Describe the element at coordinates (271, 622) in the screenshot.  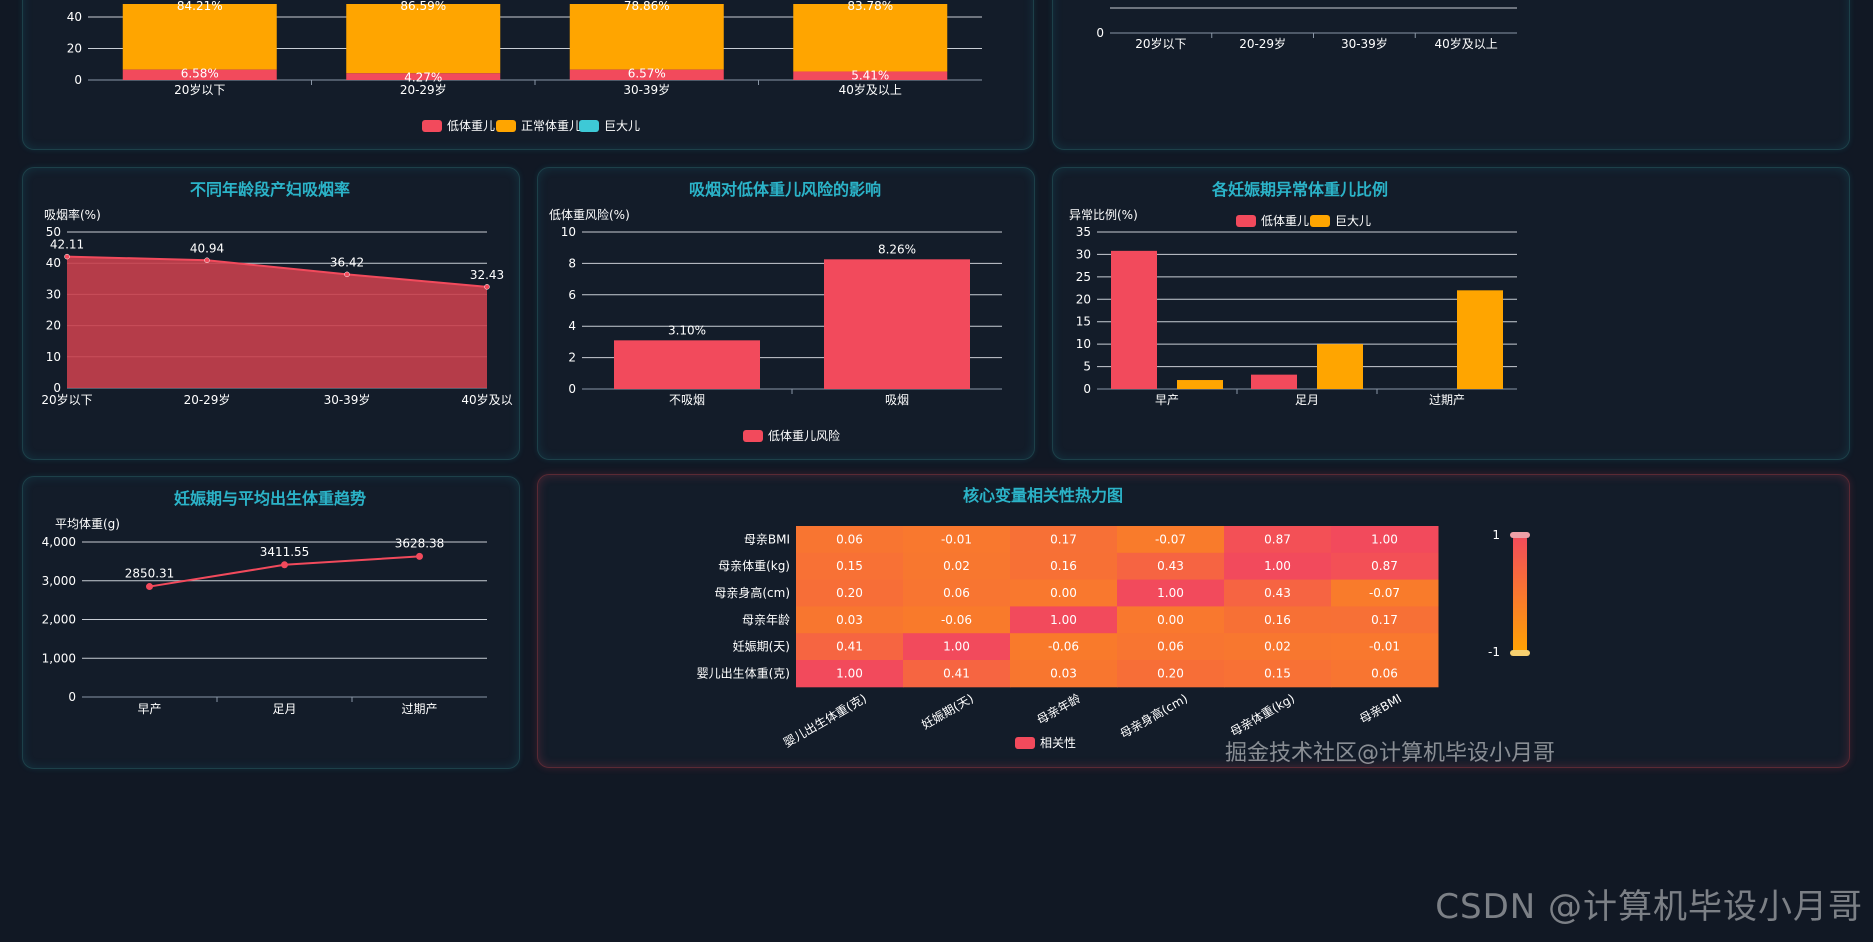
I see `panel-gestation-weight` at that location.